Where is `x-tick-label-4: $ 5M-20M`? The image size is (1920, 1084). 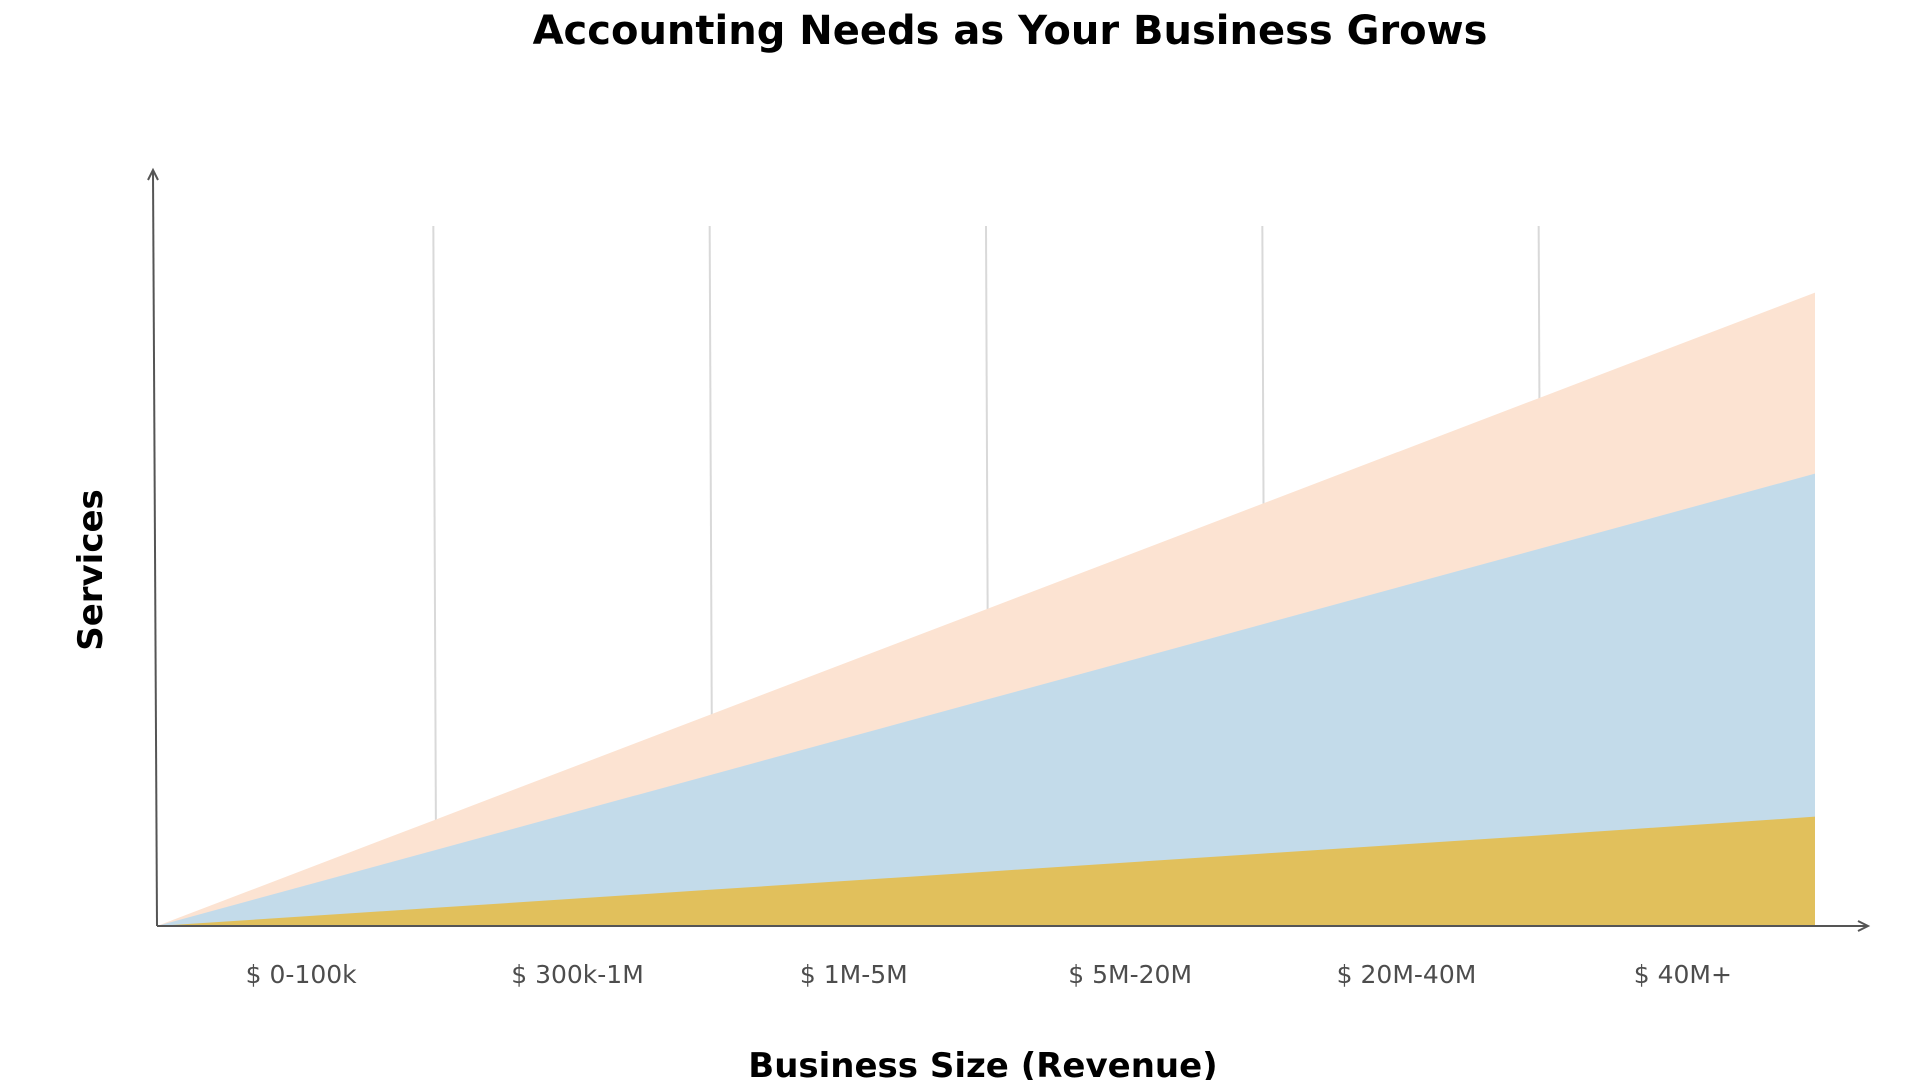
x-tick-label-4: $ 5M-20M is located at coordinates (1130, 974).